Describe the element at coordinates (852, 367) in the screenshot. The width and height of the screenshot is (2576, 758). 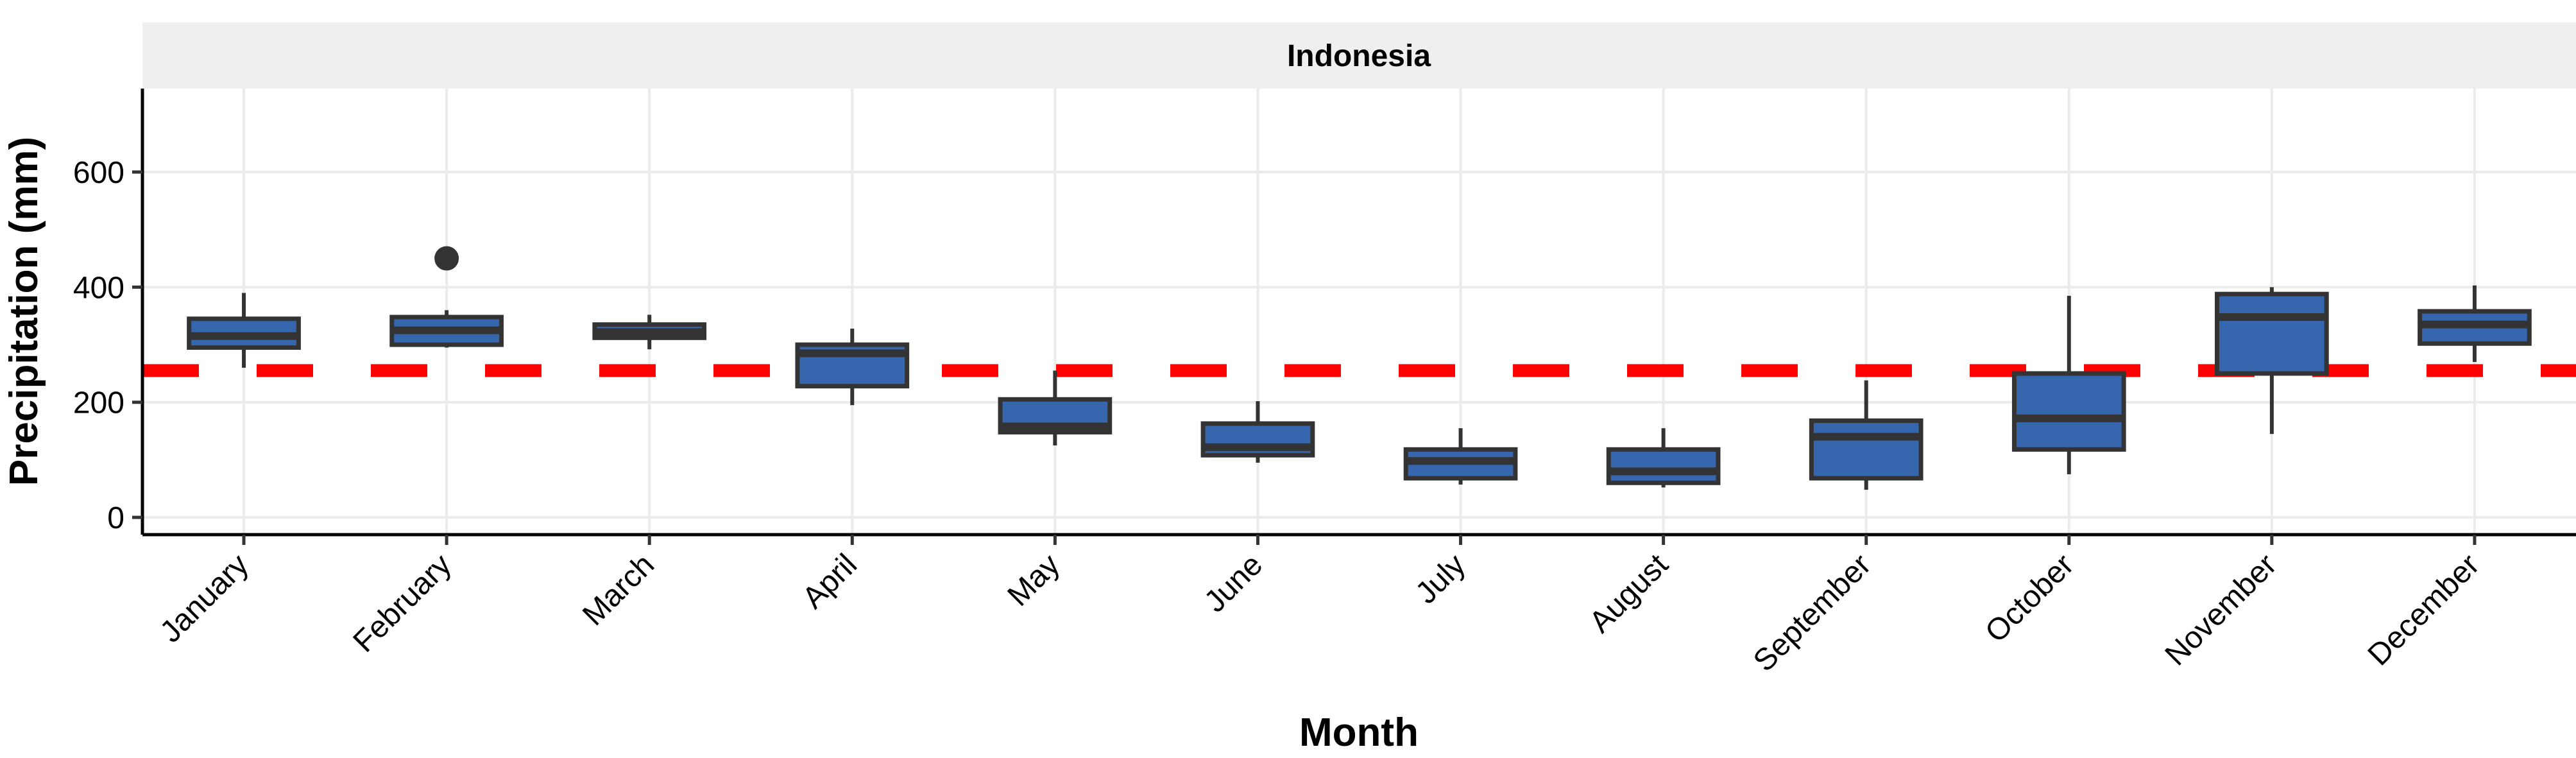
I see `box-april` at that location.